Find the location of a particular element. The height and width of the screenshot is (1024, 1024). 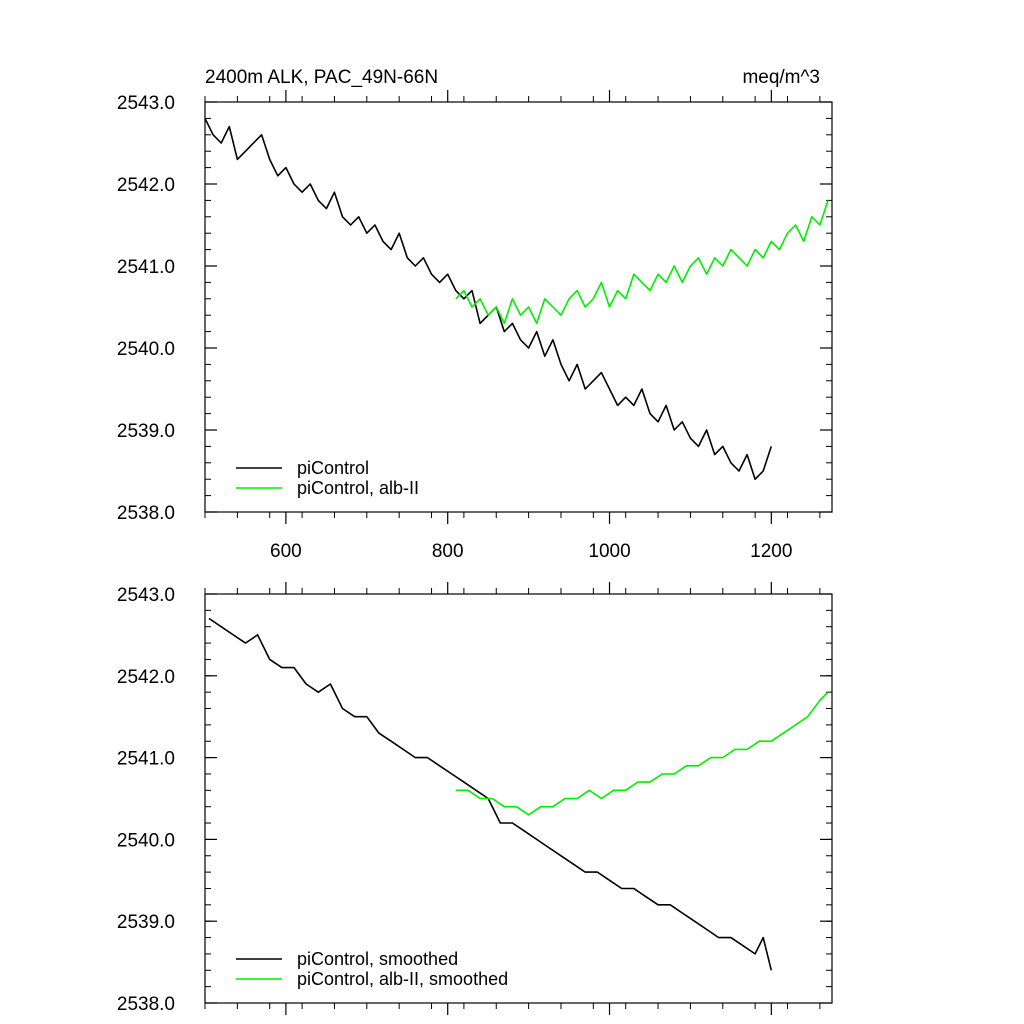

legend-label: piControl, smoothed is located at coordinates (377, 959).